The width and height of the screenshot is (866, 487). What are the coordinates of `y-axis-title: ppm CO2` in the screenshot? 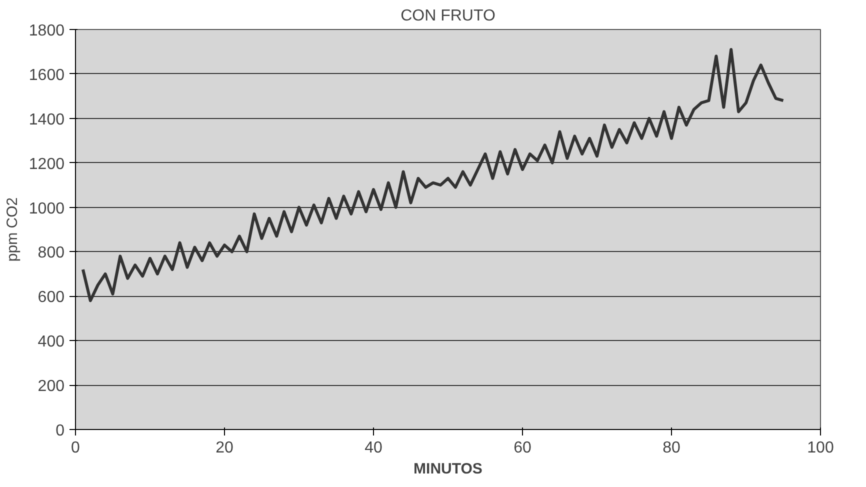 It's located at (12, 229).